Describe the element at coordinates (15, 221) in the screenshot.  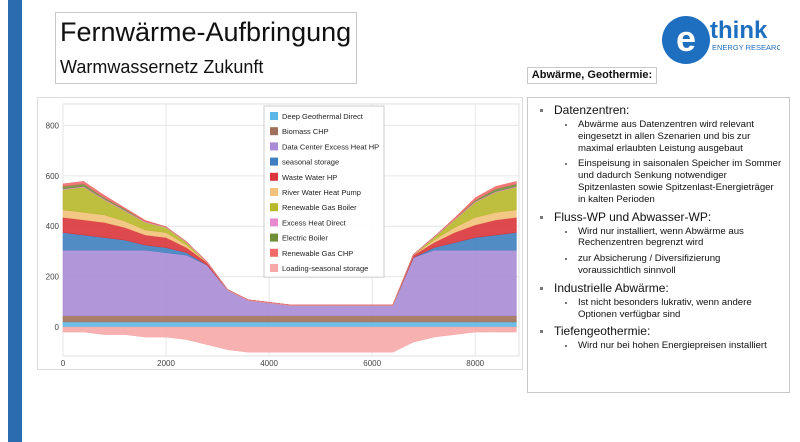
I see `accent-bar` at that location.